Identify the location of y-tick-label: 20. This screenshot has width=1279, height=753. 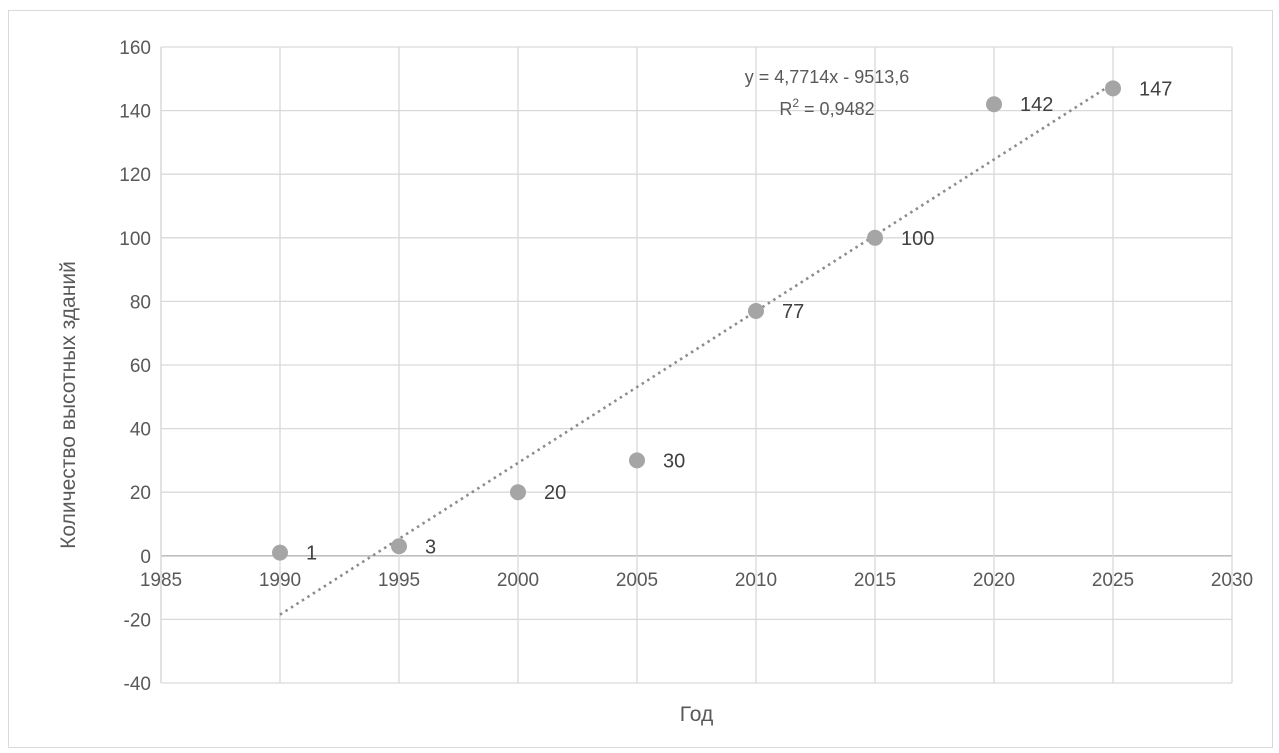
(140, 493).